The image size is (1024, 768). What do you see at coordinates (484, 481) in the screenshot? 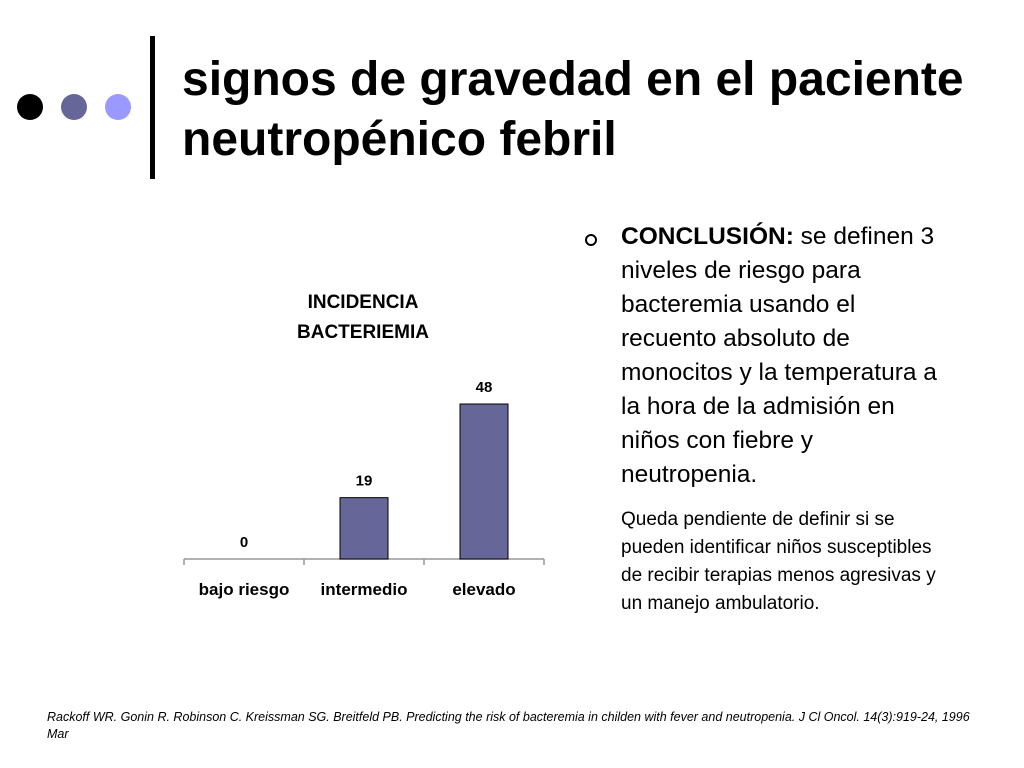
I see `bar-elevado` at bounding box center [484, 481].